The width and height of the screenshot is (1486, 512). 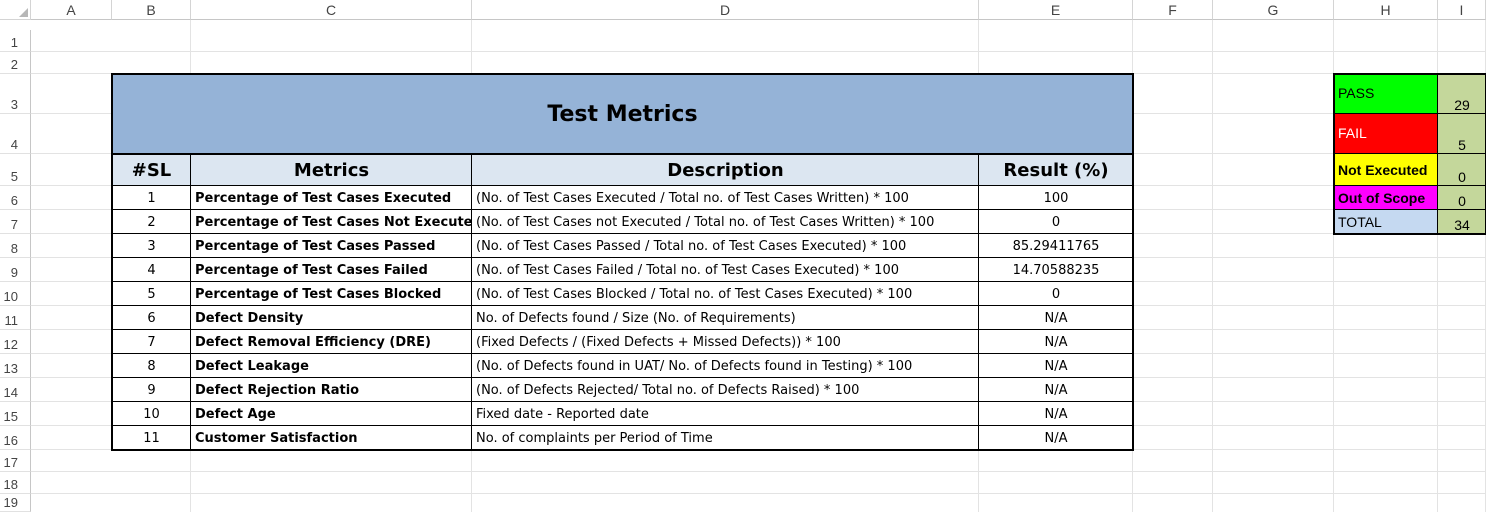 What do you see at coordinates (71, 10) in the screenshot?
I see `column-header-a: A` at bounding box center [71, 10].